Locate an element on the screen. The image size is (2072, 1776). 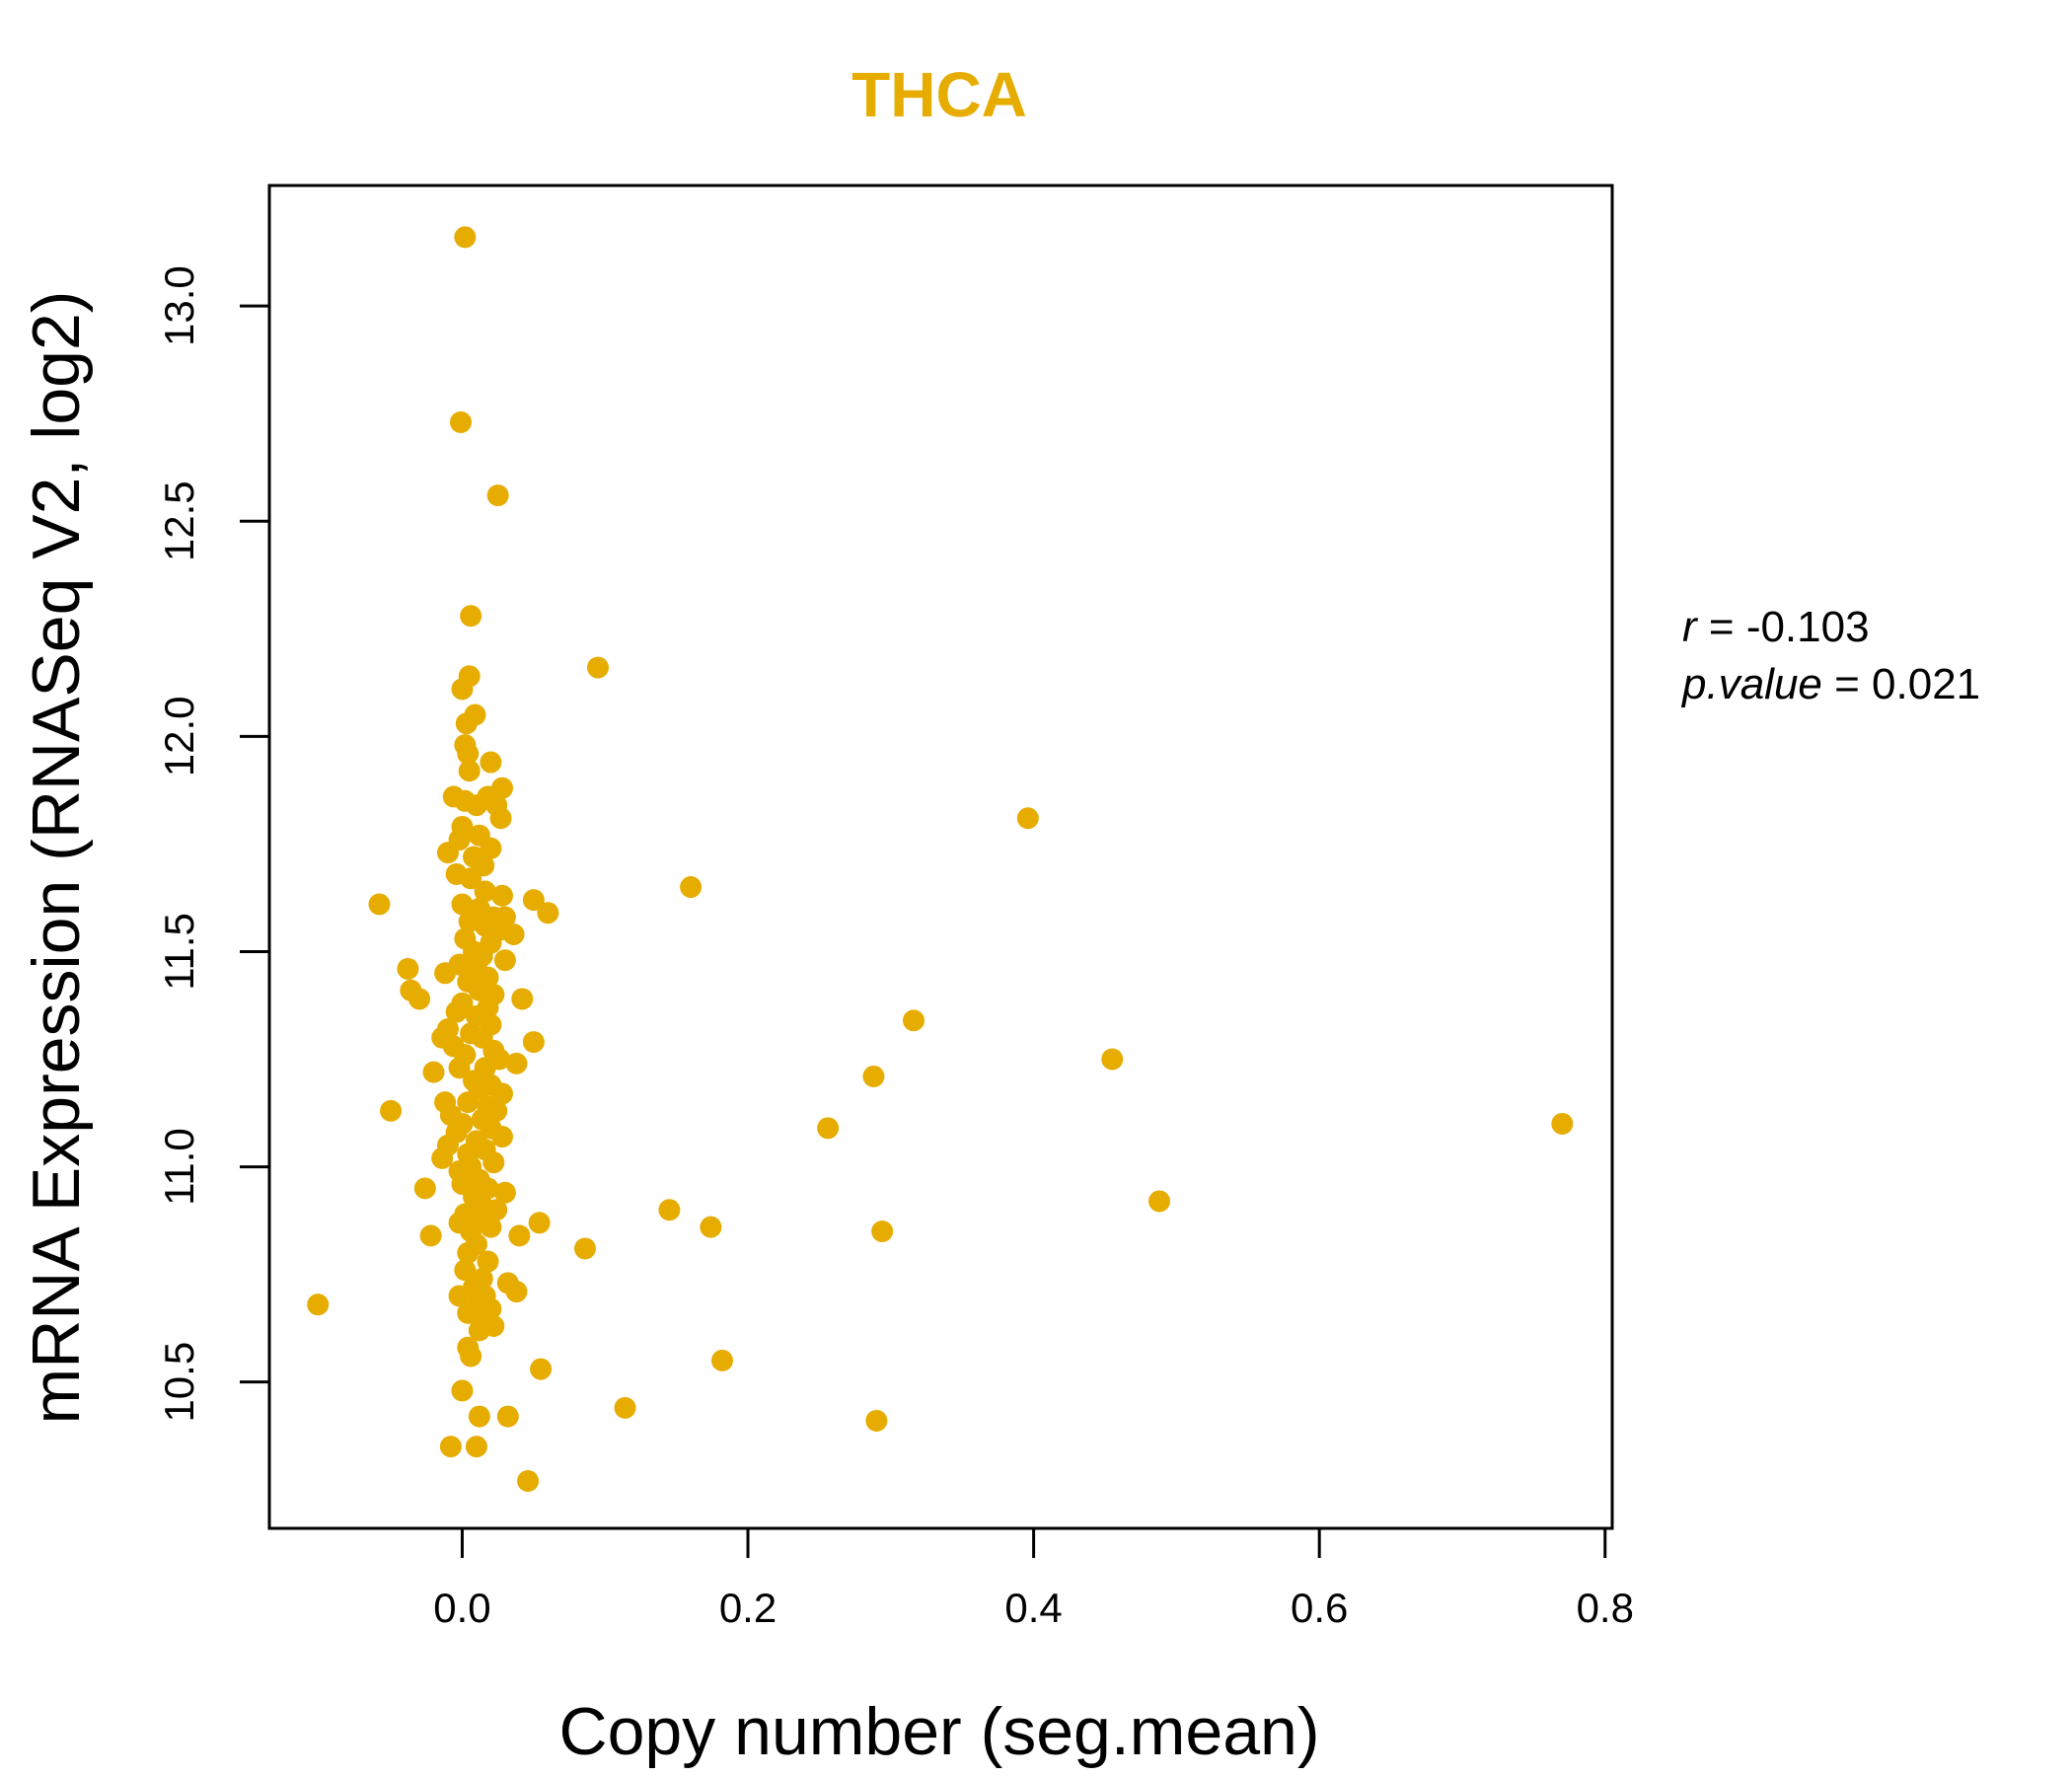
x-tick-label: 0.8 is located at coordinates (1606, 1608).